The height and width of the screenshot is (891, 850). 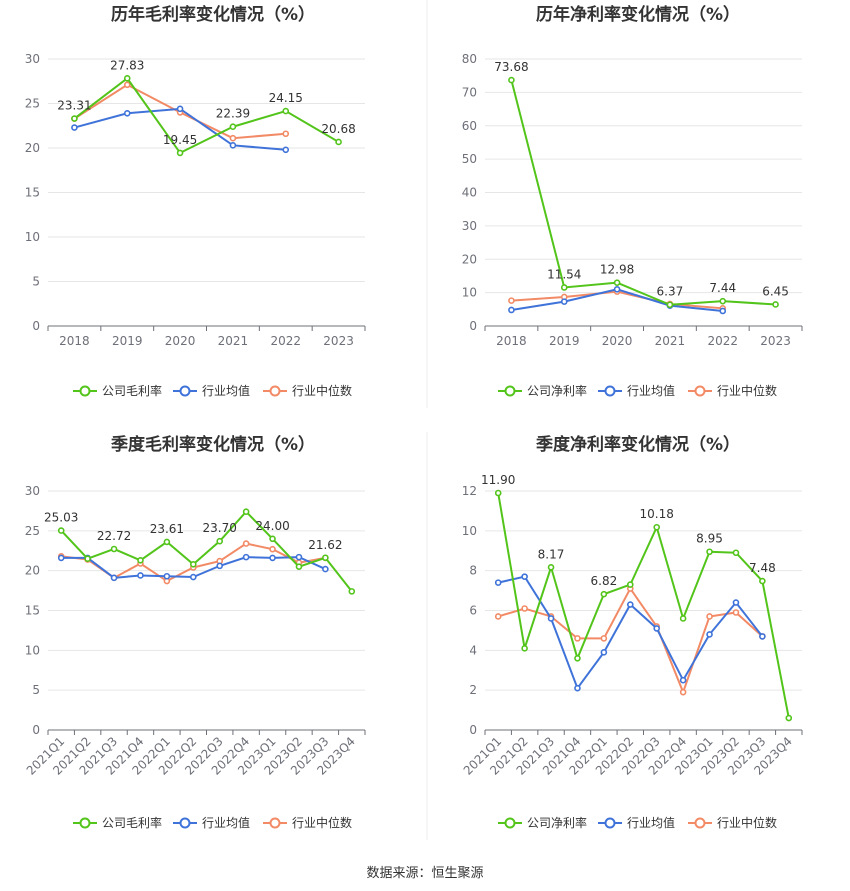 What do you see at coordinates (469, 92) in the screenshot?
I see `y-tick-label: 70` at bounding box center [469, 92].